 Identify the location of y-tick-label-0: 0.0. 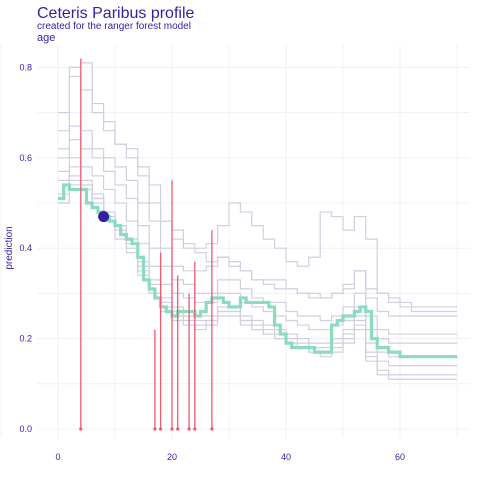
(25, 429).